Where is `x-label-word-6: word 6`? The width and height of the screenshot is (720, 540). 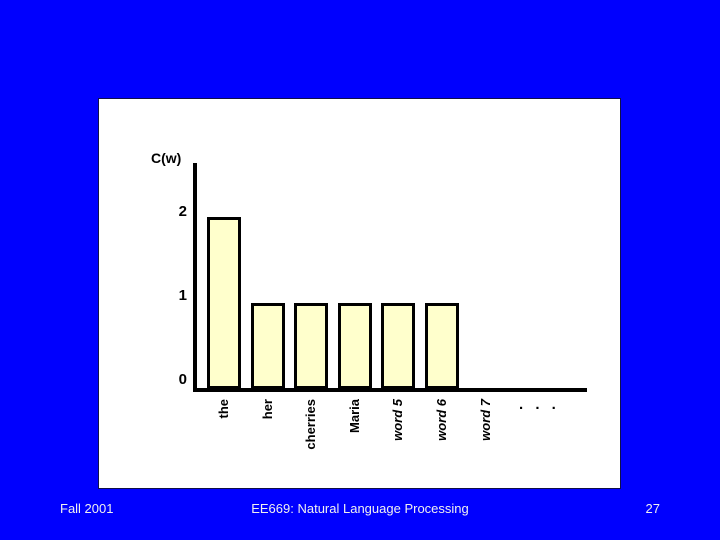 x-label-word-6: word 6 is located at coordinates (441, 420).